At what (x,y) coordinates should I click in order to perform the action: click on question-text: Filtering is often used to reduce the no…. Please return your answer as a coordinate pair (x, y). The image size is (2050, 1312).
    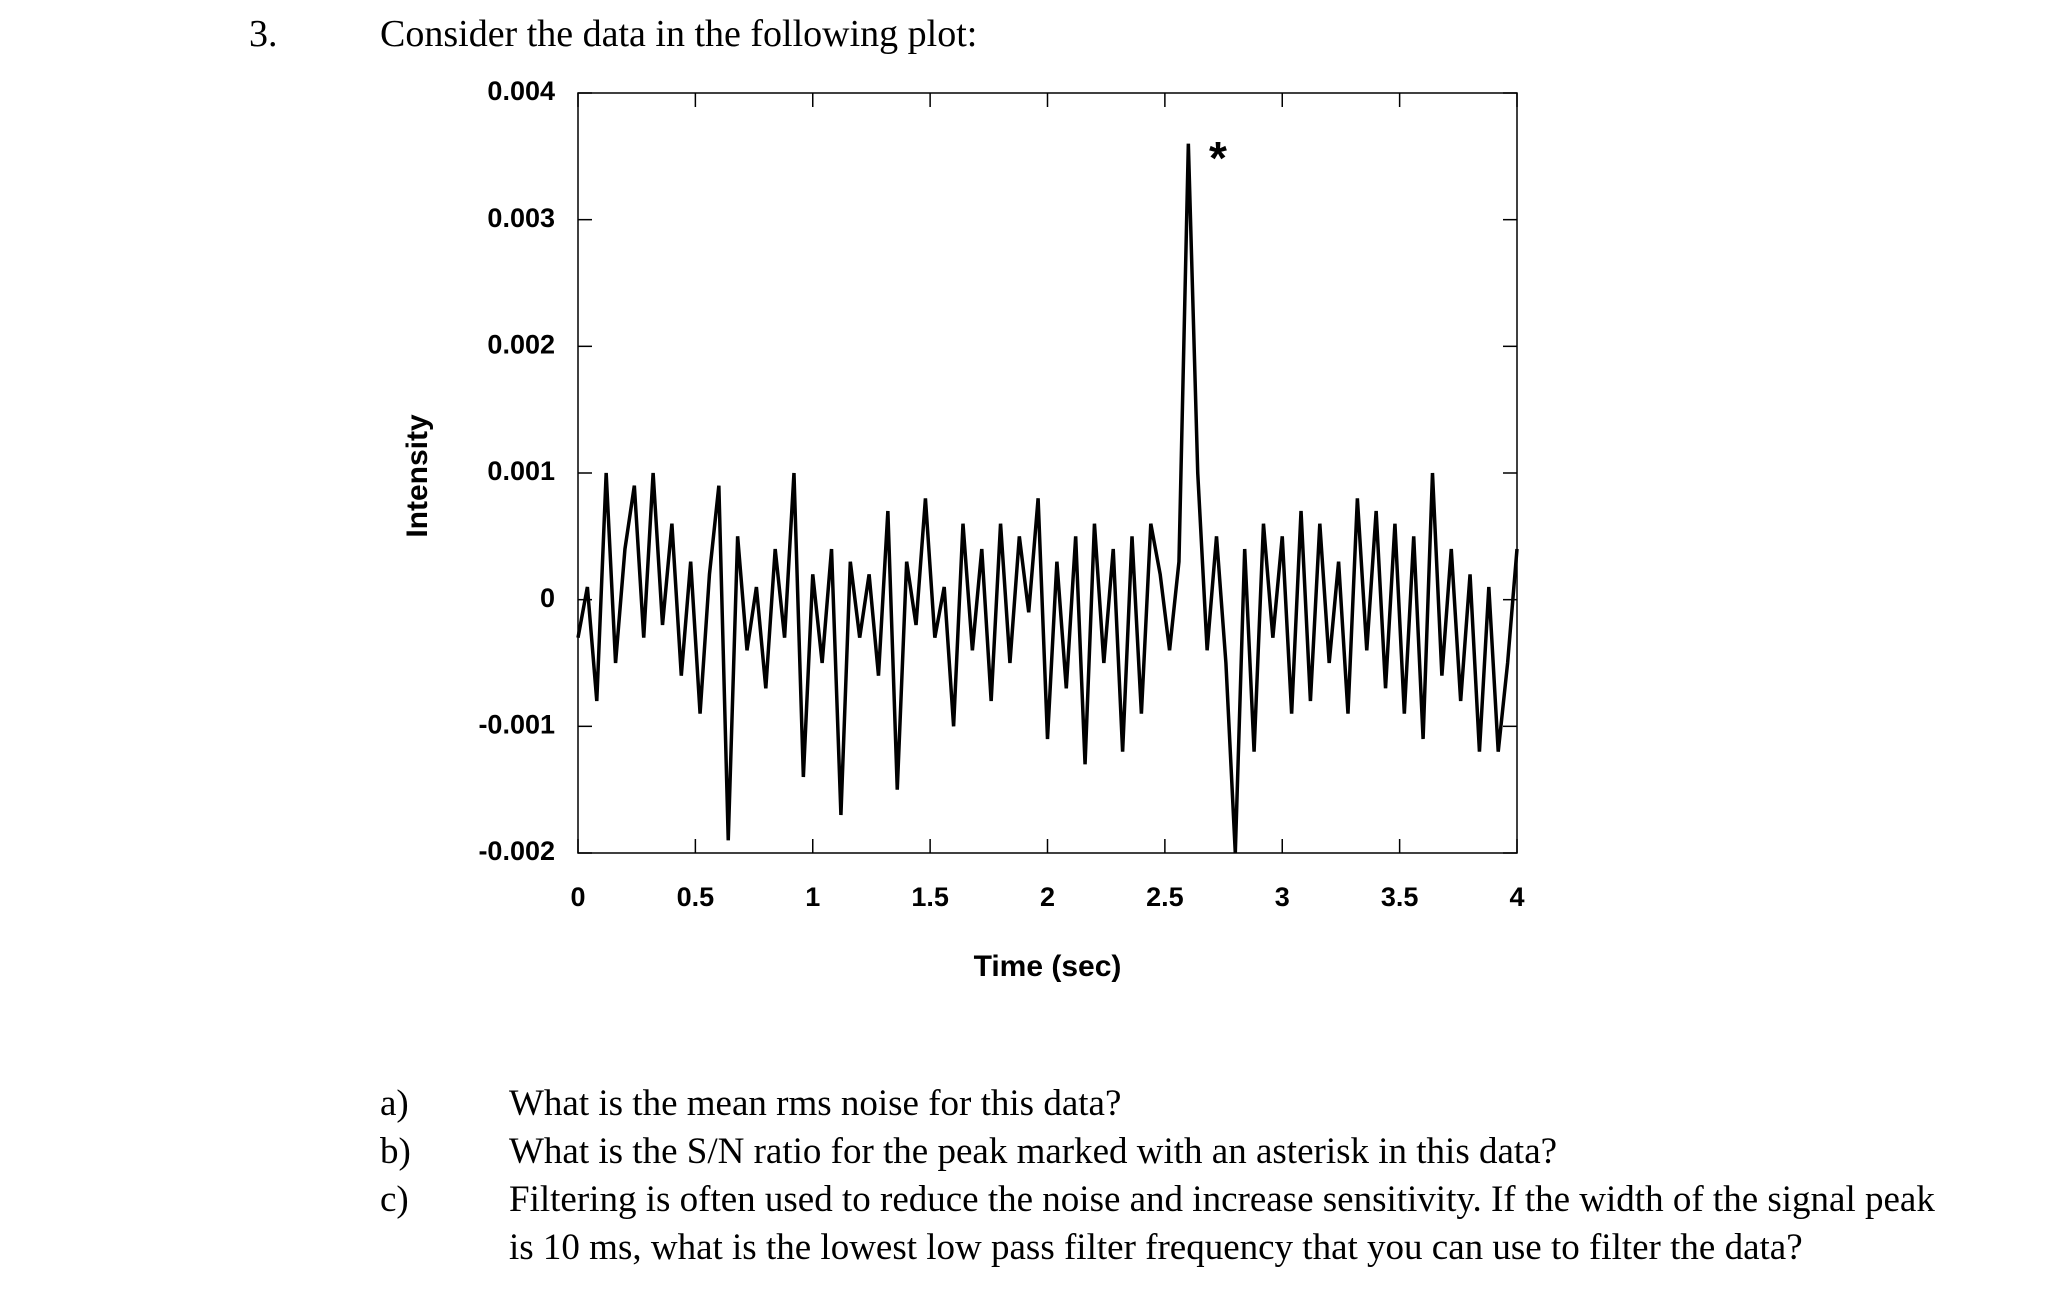
    Looking at the image, I should click on (1222, 1223).